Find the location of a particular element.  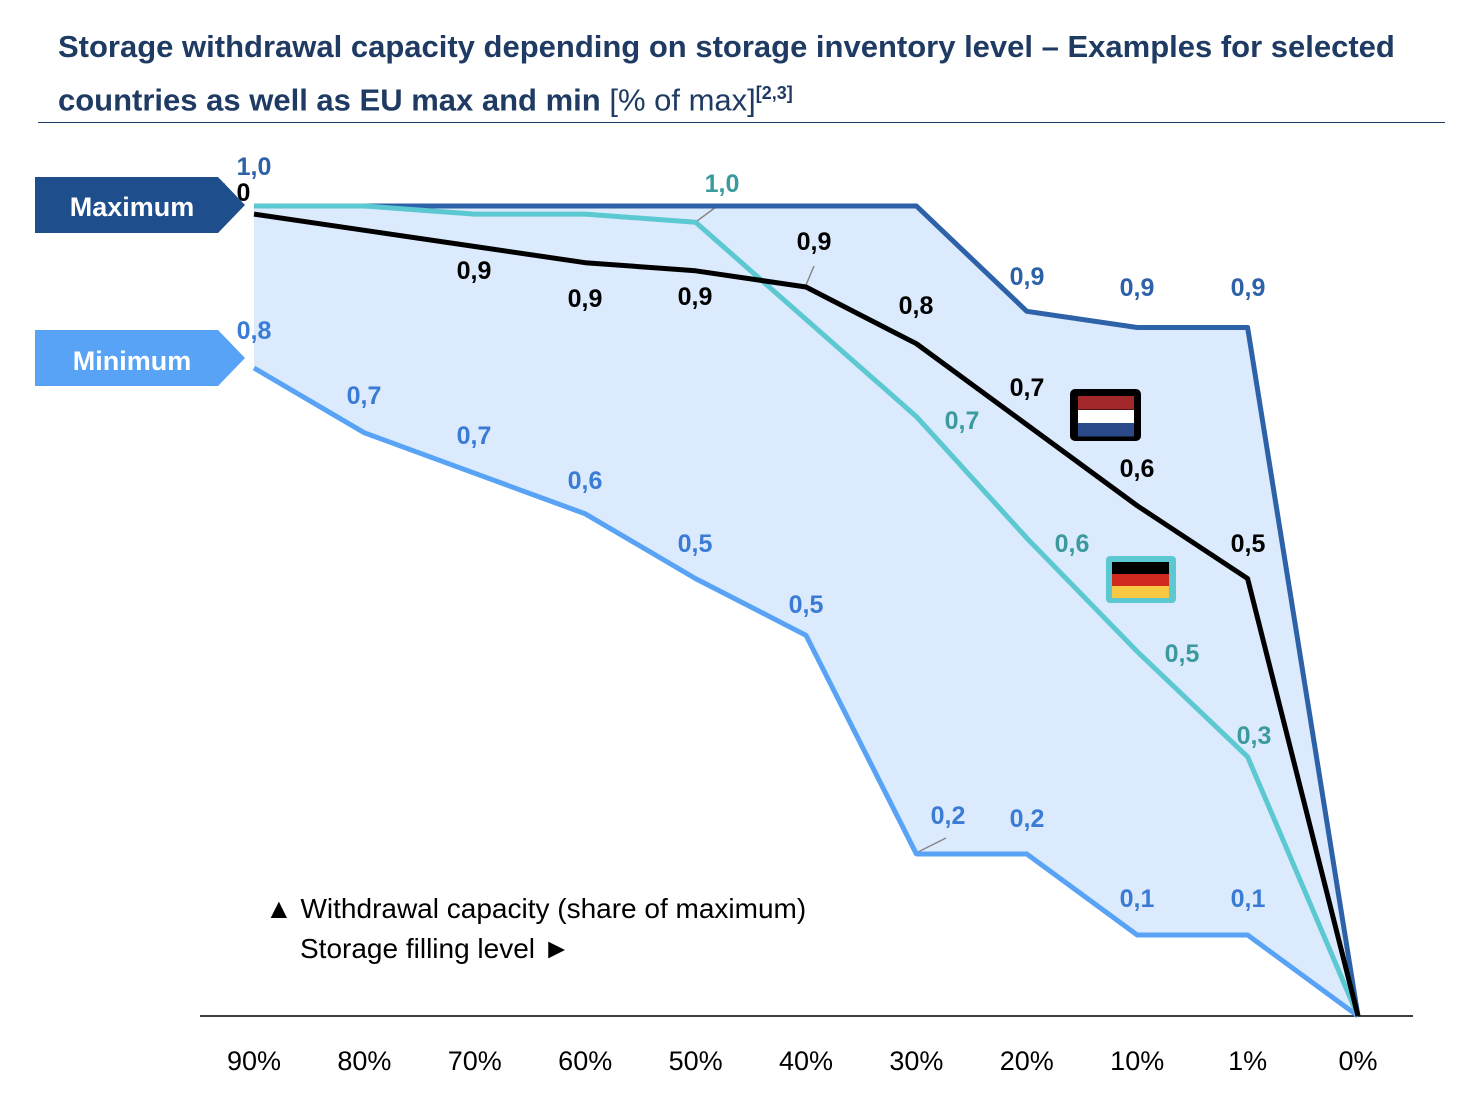

title-unit: [% of max] is located at coordinates (682, 100).